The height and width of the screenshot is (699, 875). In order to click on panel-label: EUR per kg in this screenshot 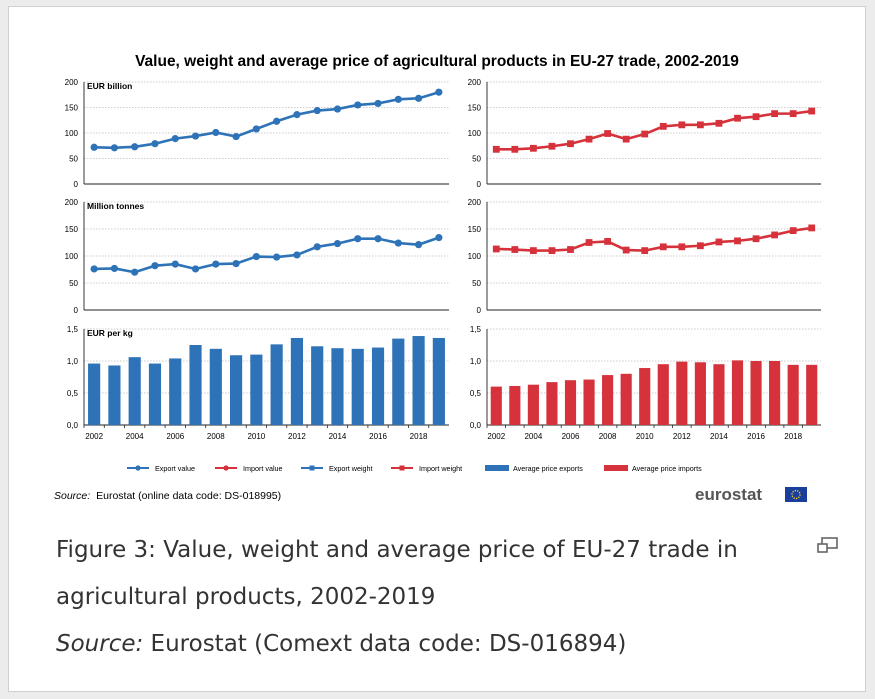, I will do `click(110, 333)`.